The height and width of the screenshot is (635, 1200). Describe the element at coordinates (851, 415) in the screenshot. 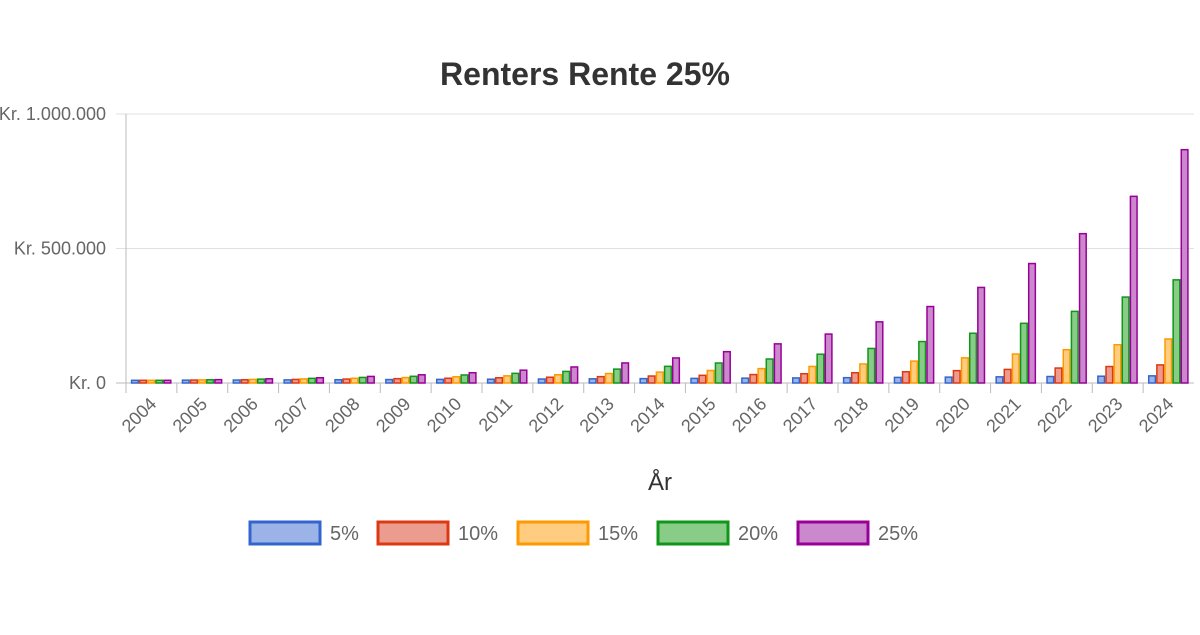

I see `x-tick-label: 2018` at that location.